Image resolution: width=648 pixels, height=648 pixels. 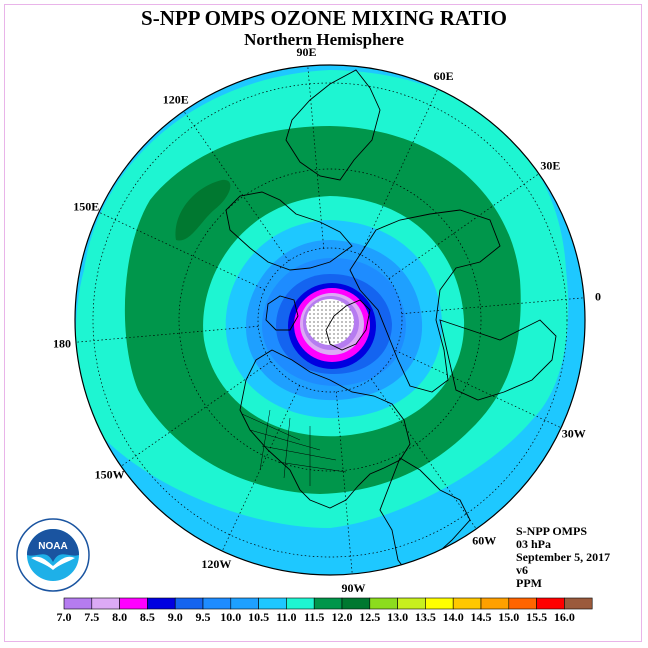 What do you see at coordinates (353, 588) in the screenshot?
I see `longitude-label: 90W` at bounding box center [353, 588].